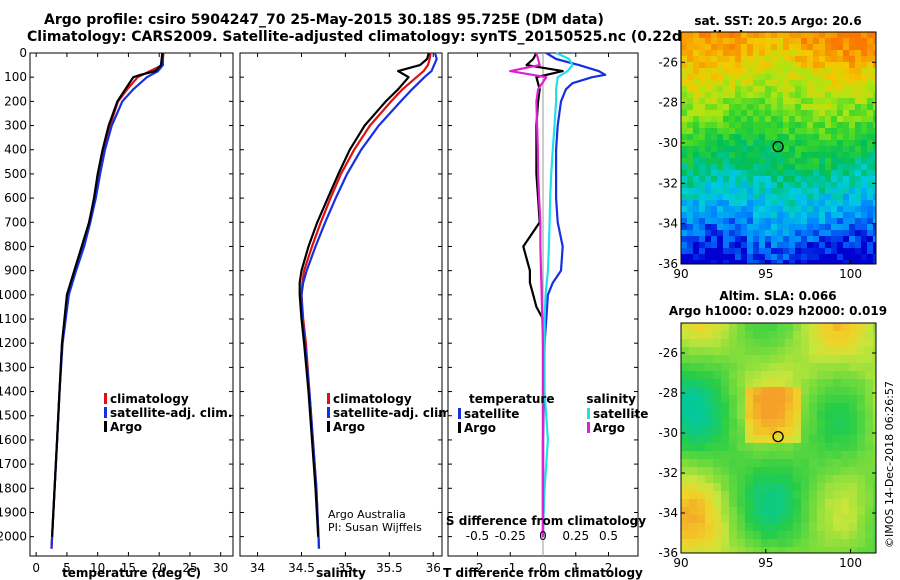 The height and width of the screenshot is (580, 900). Describe the element at coordinates (349, 427) in the screenshot. I see `salinity-legend-item-label: Argo` at that location.